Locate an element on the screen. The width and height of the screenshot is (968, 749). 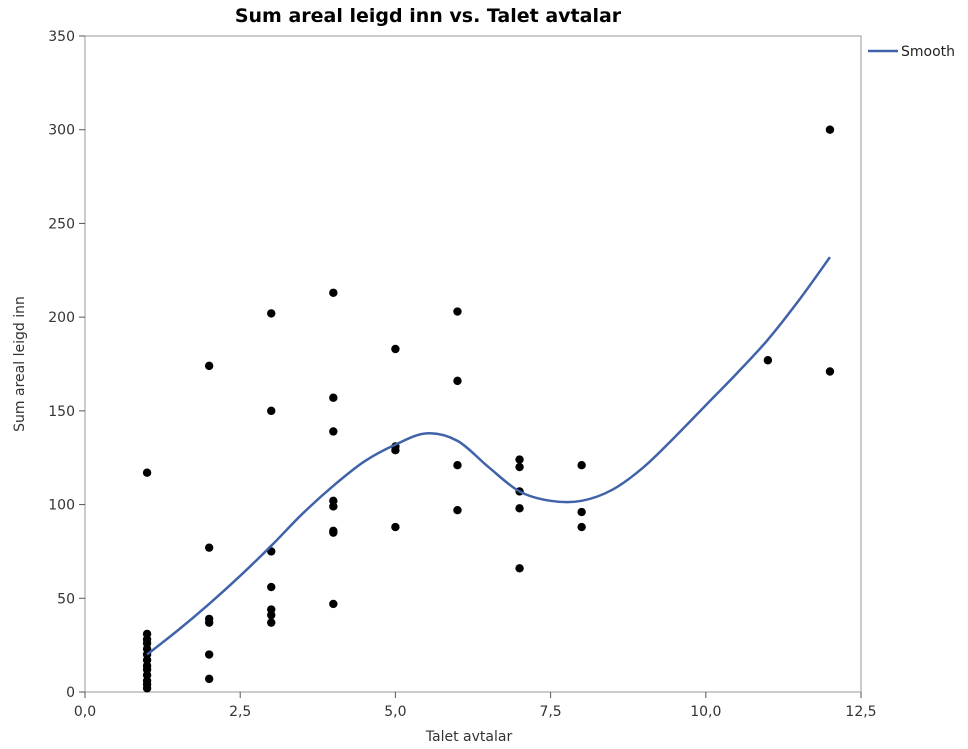
y-tick-label: 100 is located at coordinates (61, 506).